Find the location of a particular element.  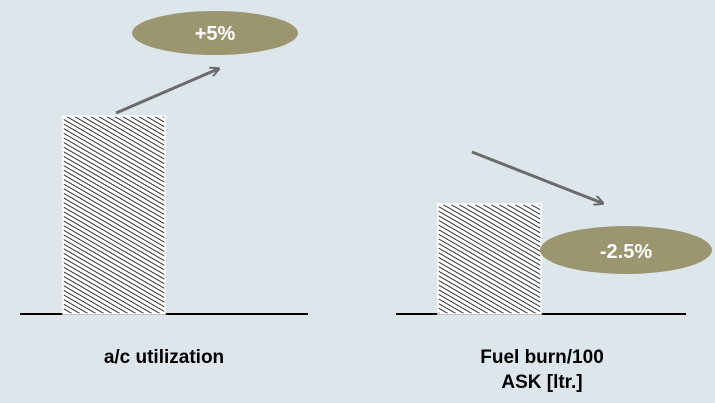

right-bar is located at coordinates (489, 259).